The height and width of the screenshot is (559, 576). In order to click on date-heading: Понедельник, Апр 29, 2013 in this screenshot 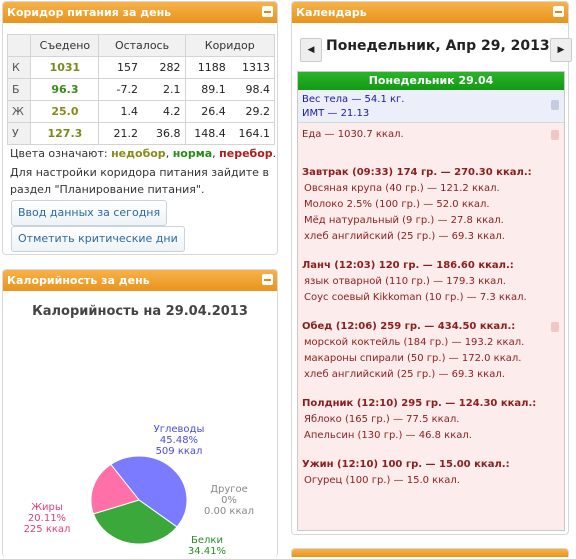, I will do `click(438, 46)`.